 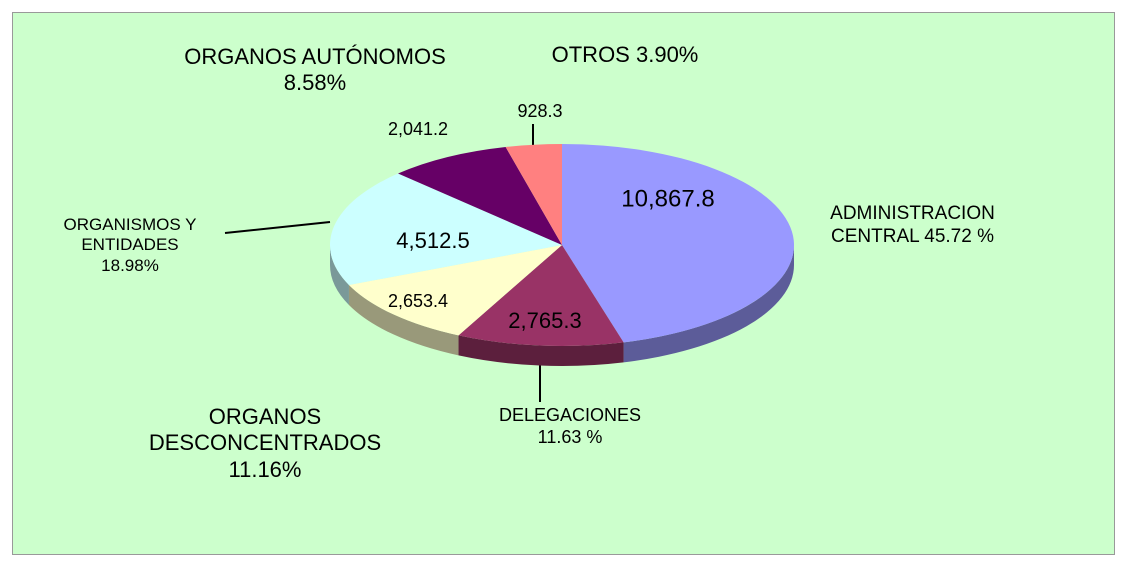 I want to click on pie-tops, so click(x=562, y=245).